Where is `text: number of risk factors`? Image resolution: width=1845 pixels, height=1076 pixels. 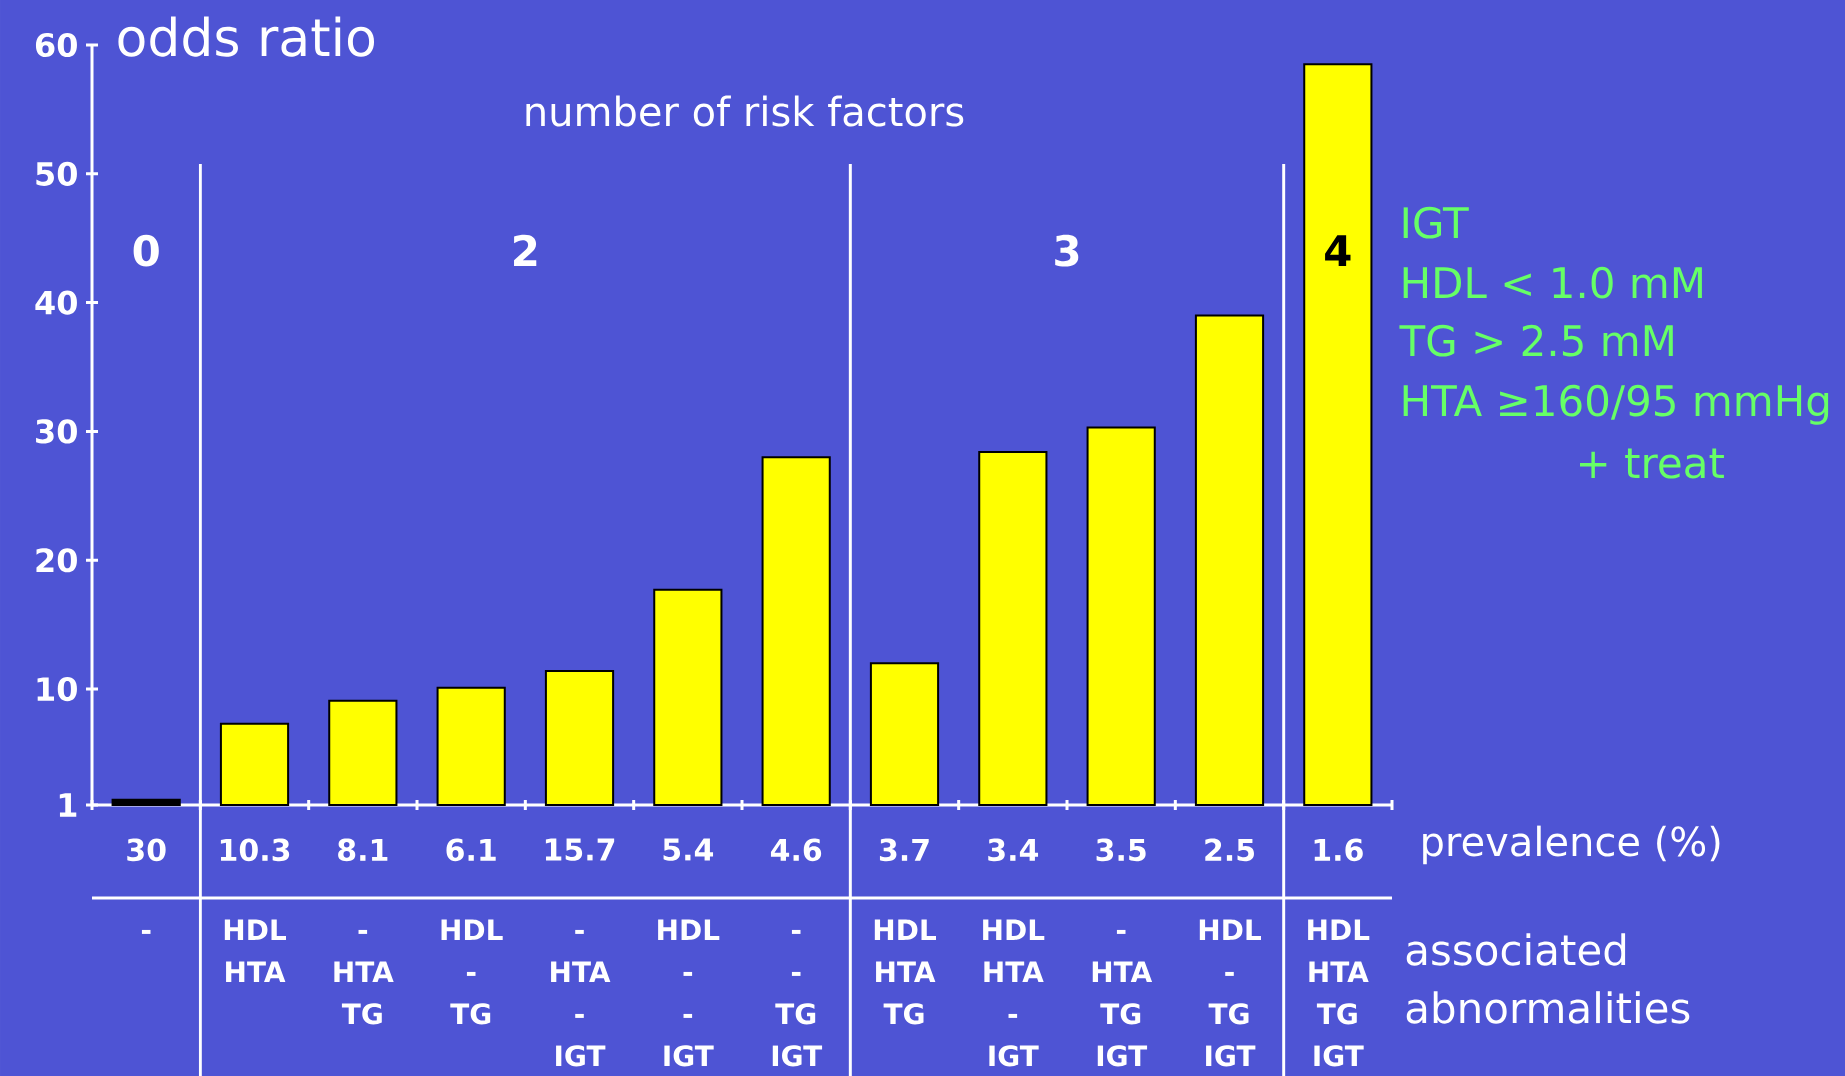
text: number of risk factors is located at coordinates (745, 111).